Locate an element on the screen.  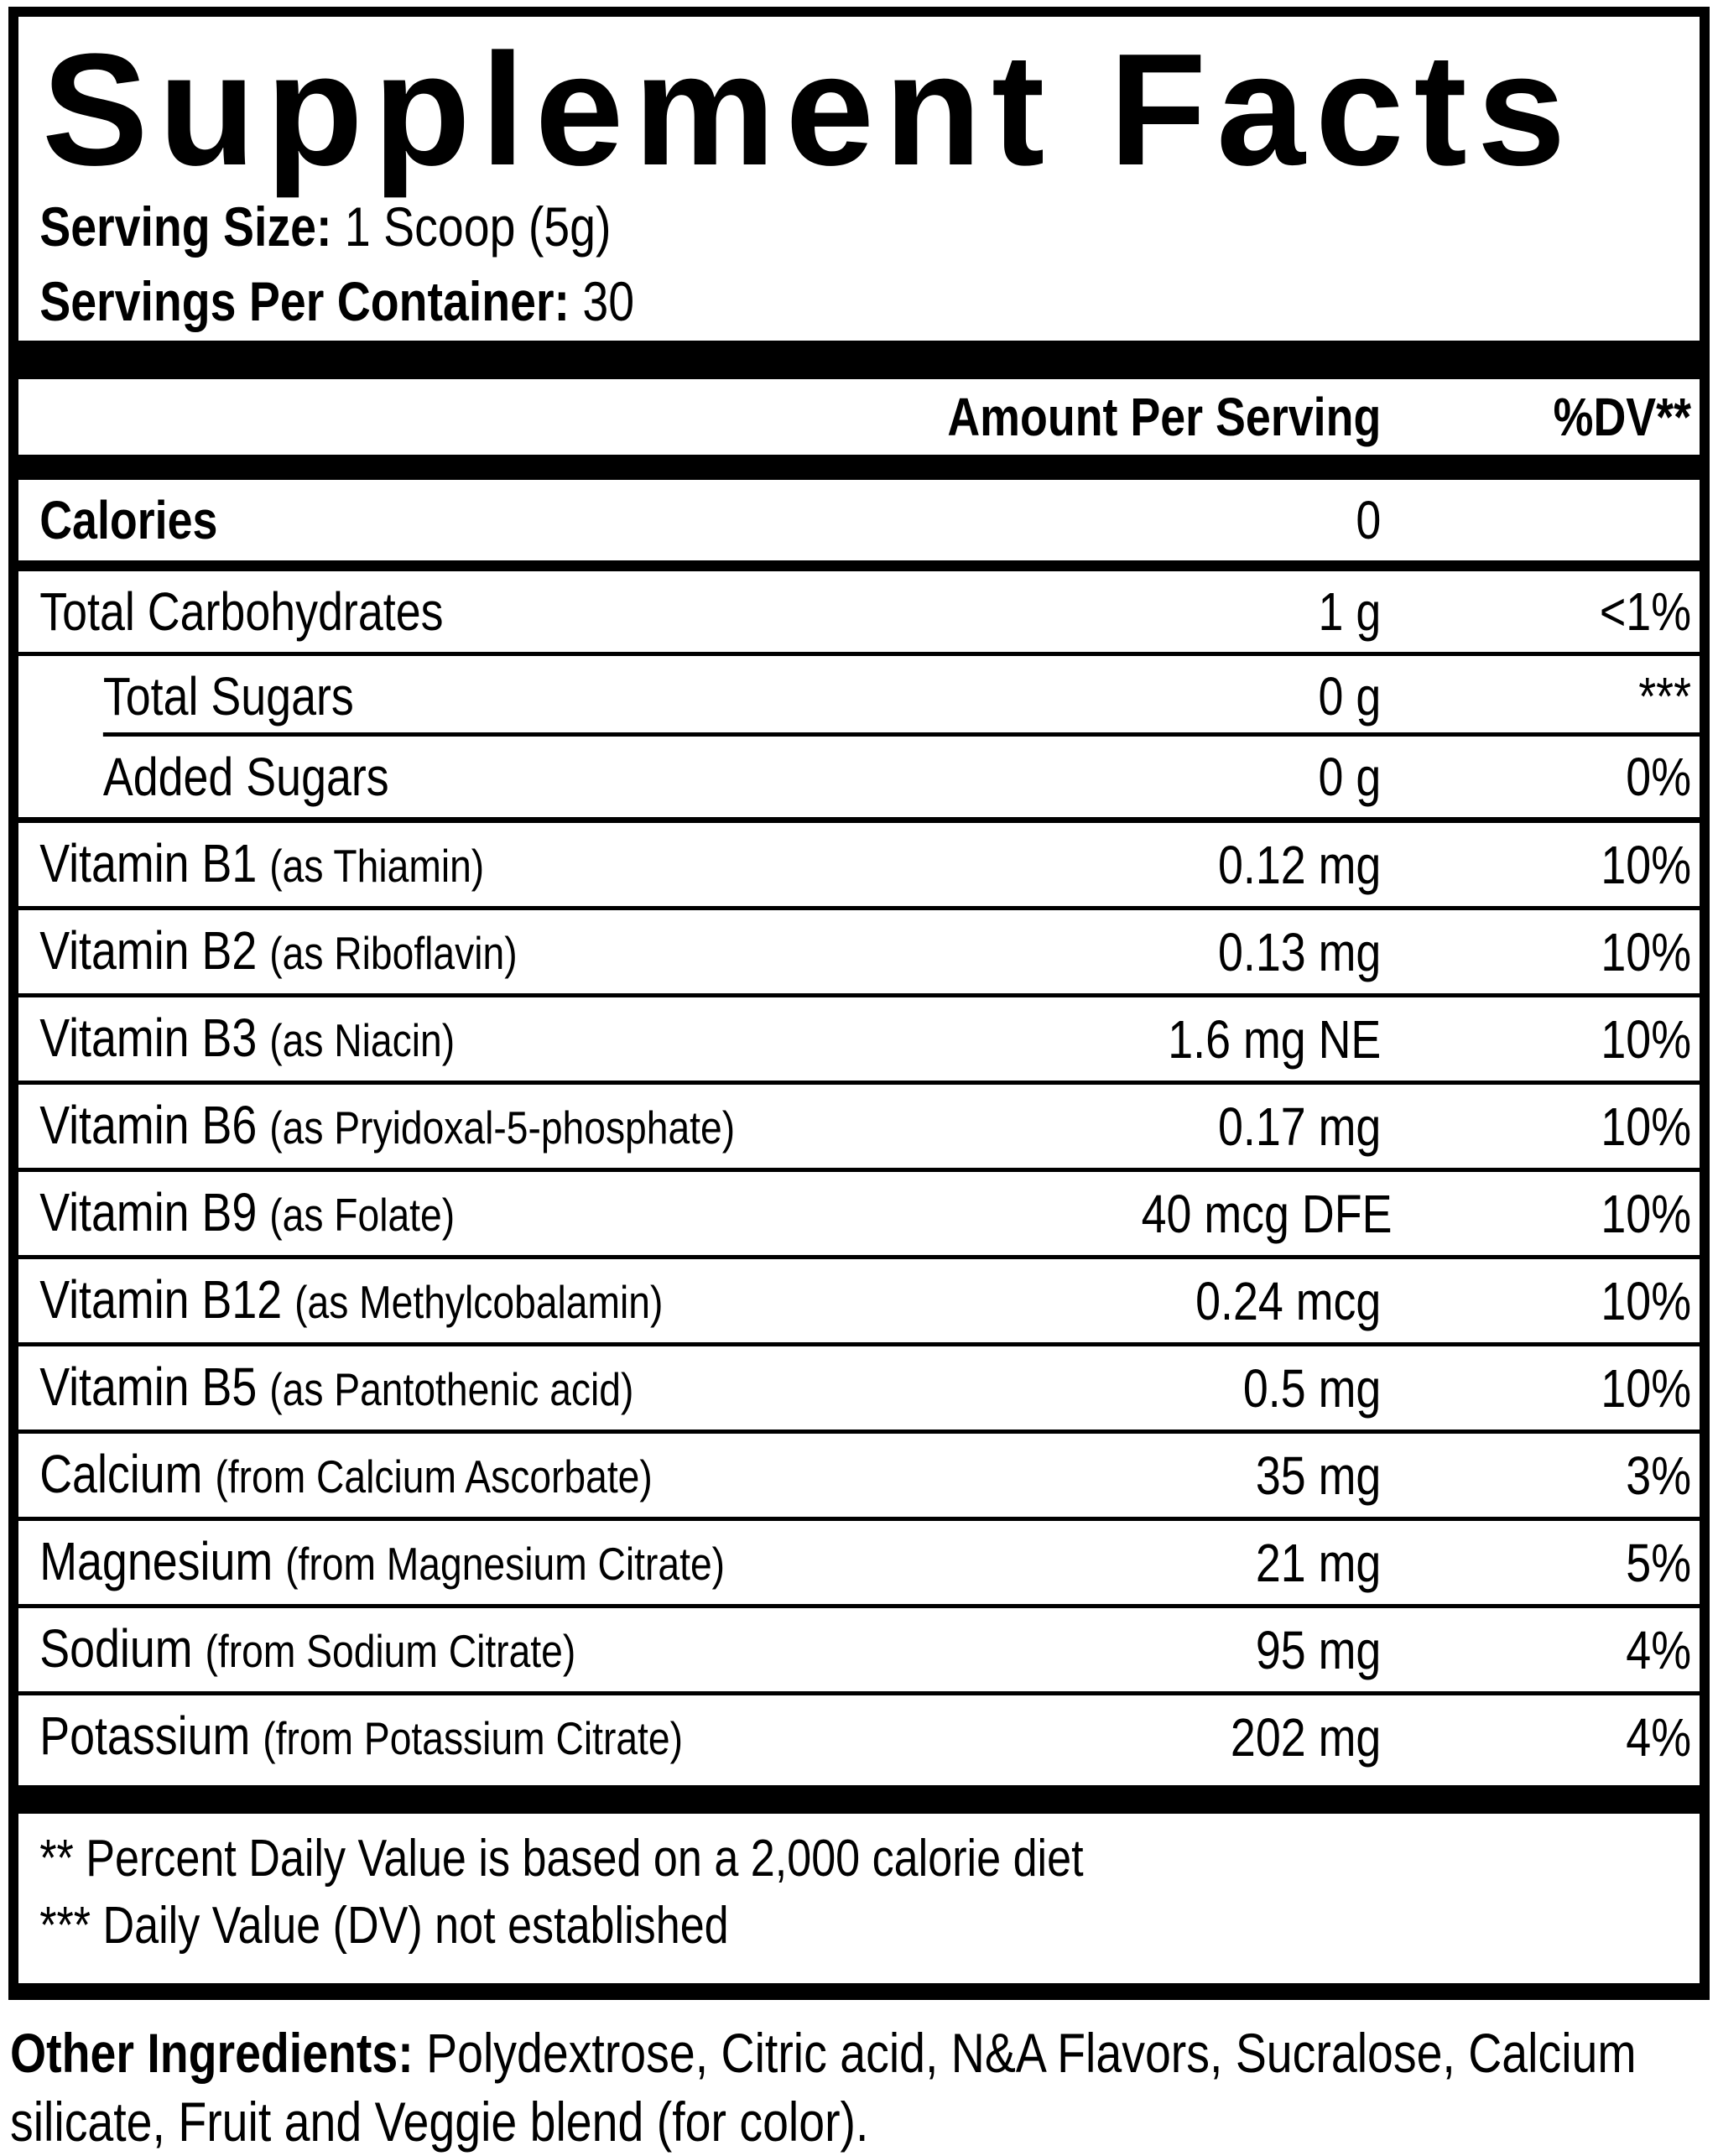
nutrient-row: Vitamin B1 (as Thiamin) 0.12 mg 10% is located at coordinates (859, 867).